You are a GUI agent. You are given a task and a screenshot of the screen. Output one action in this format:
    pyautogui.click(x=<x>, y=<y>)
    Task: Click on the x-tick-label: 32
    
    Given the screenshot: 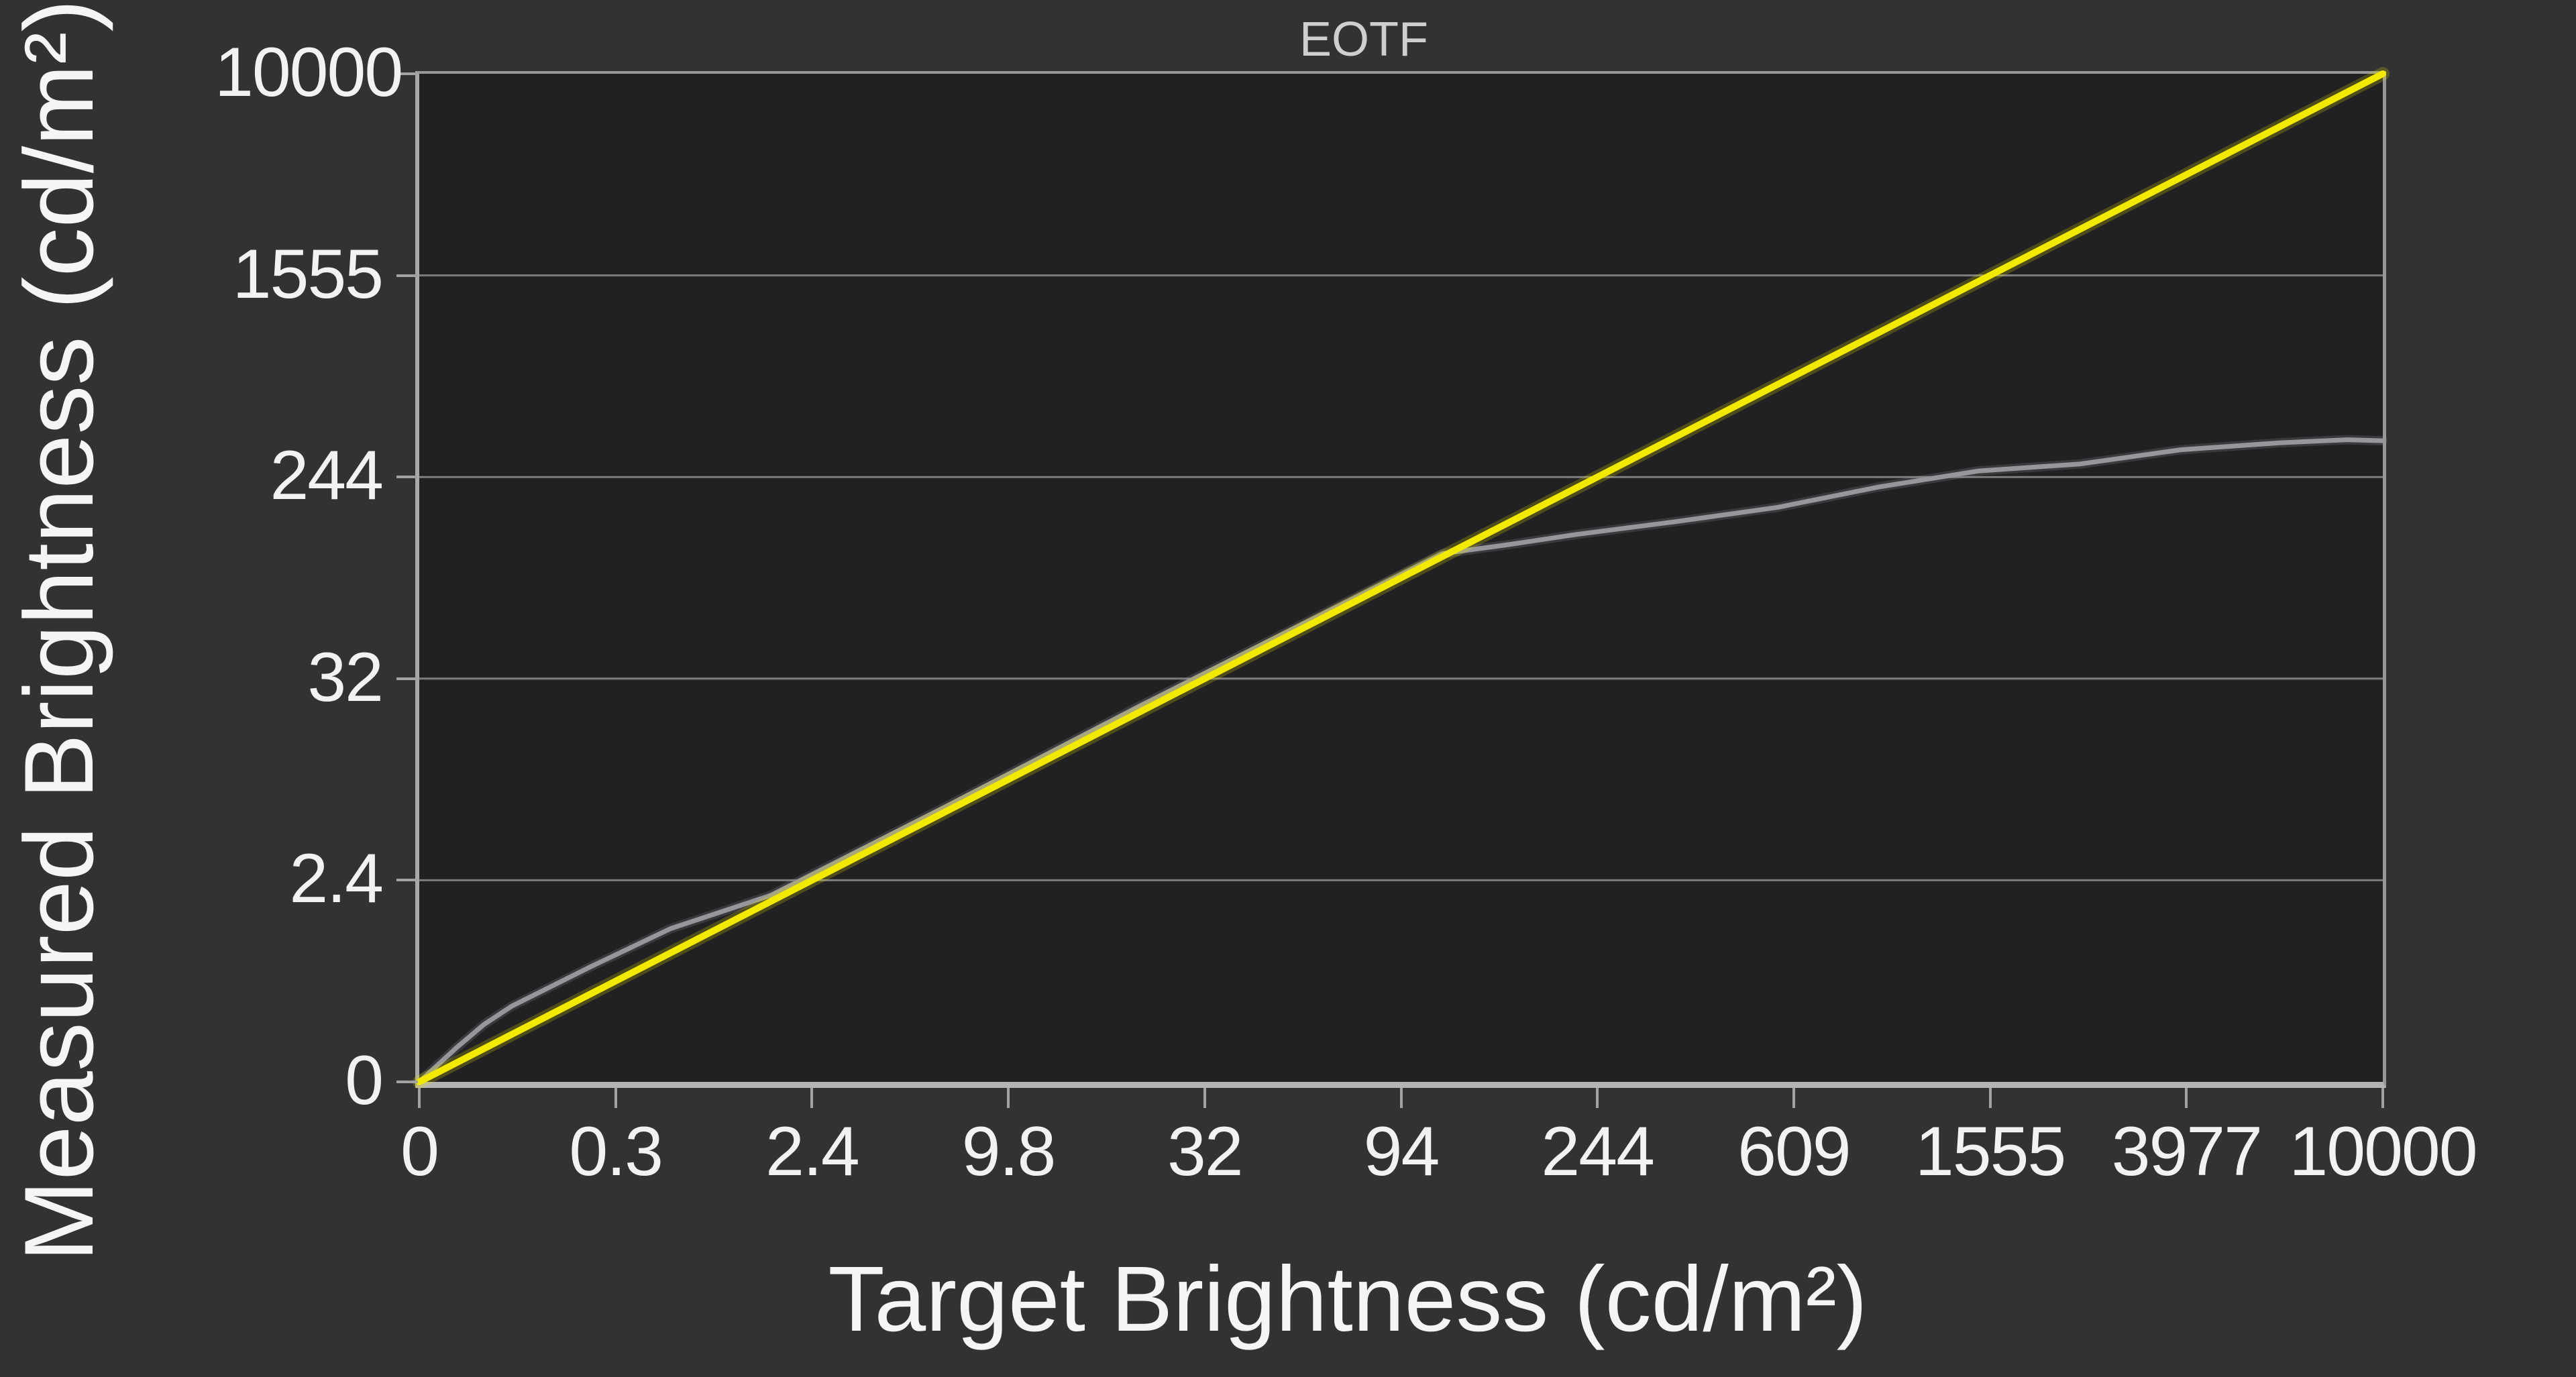 What is the action you would take?
    pyautogui.click(x=1205, y=1152)
    